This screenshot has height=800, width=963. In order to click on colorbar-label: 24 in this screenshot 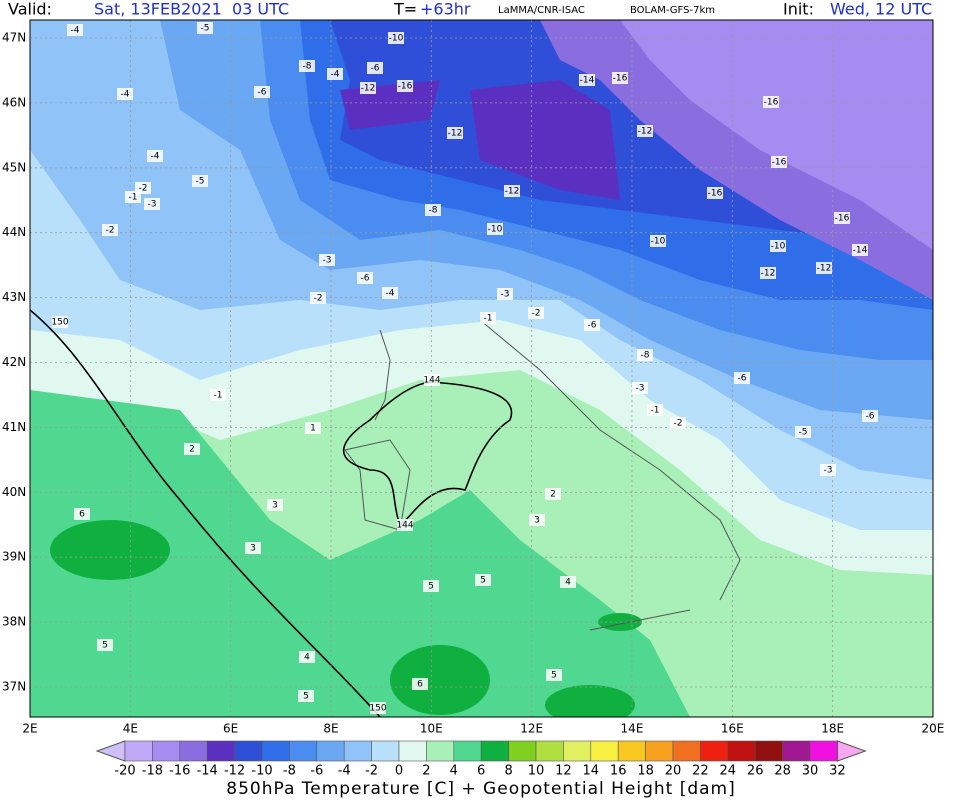, I will do `click(728, 771)`.